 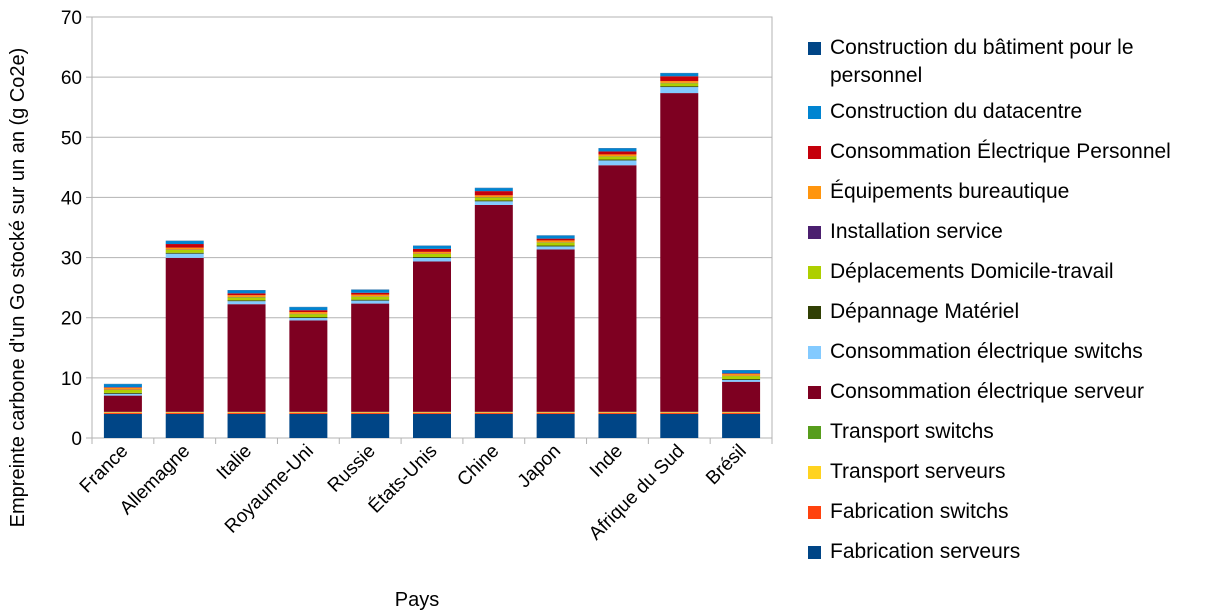 I want to click on legend-item: Équipements bureautique, so click(x=1018, y=192).